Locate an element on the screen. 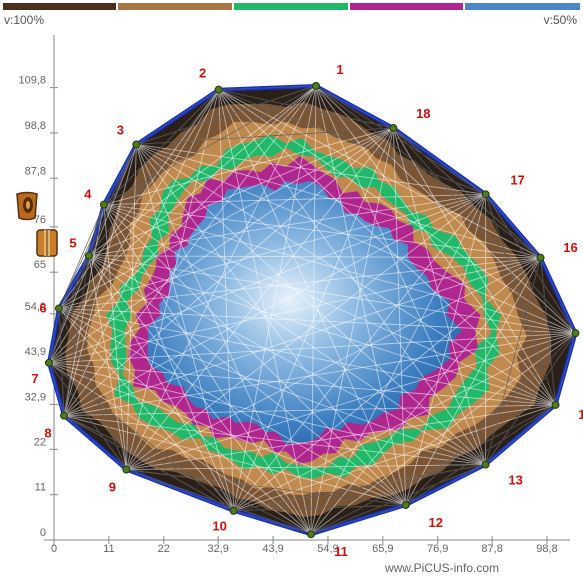 This screenshot has height=588, width=583. x-tick-label: 0 is located at coordinates (54, 549).